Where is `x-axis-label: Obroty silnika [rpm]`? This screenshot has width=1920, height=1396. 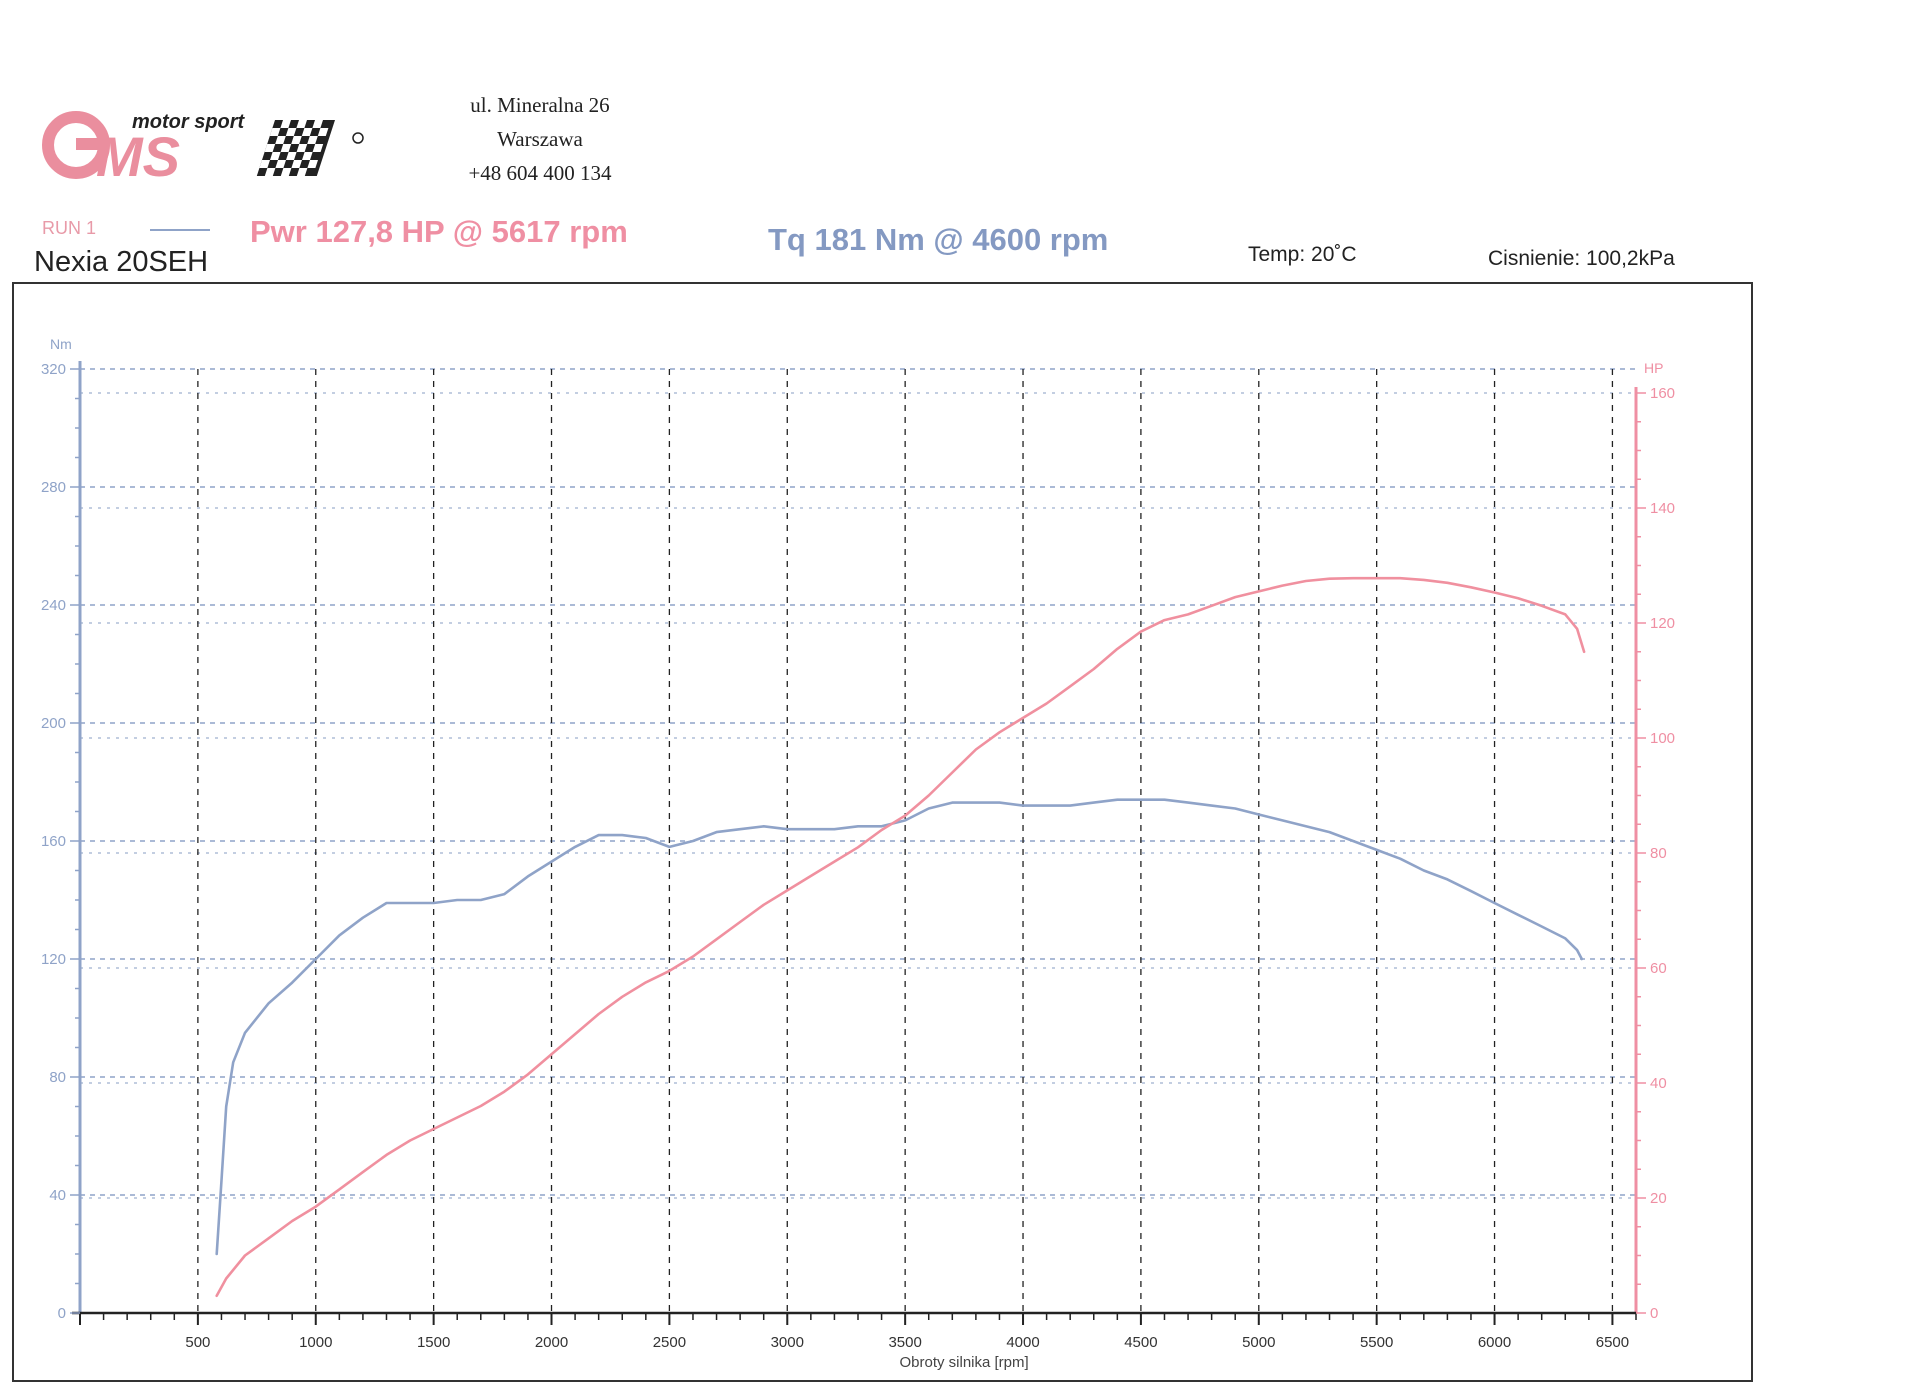
x-axis-label: Obroty silnika [rpm] is located at coordinates (963, 1362).